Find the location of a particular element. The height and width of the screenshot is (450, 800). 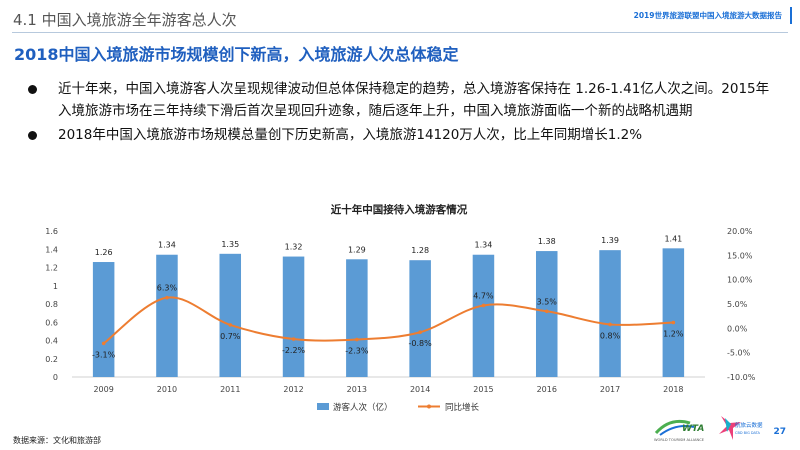

bar-value-label: 1.32 is located at coordinates (294, 247).